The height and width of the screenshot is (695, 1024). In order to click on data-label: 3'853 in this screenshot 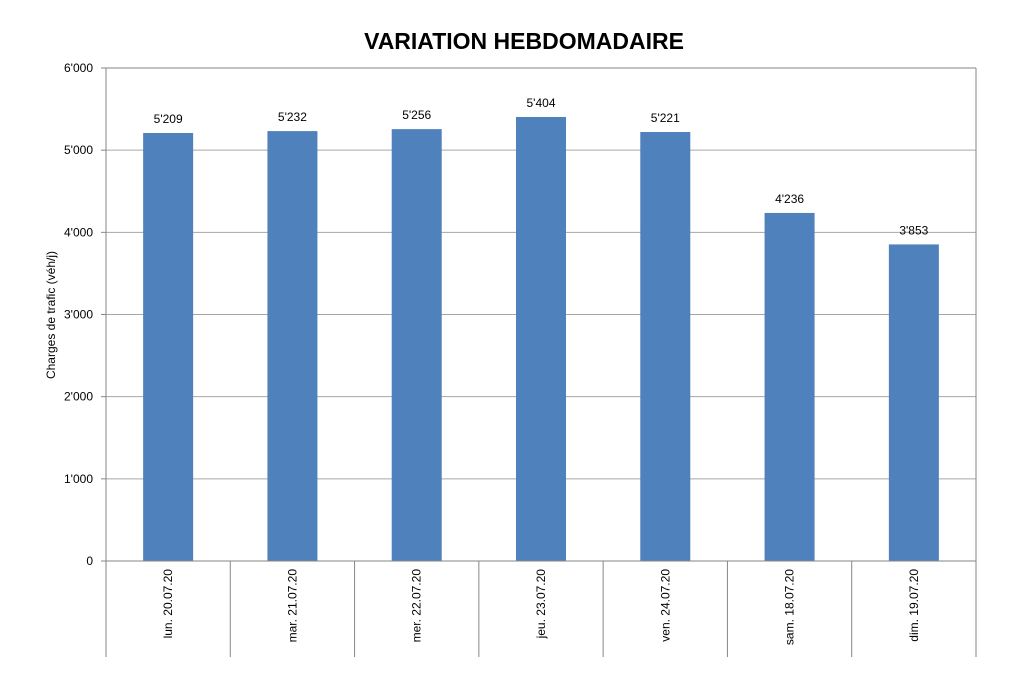, I will do `click(913, 230)`.